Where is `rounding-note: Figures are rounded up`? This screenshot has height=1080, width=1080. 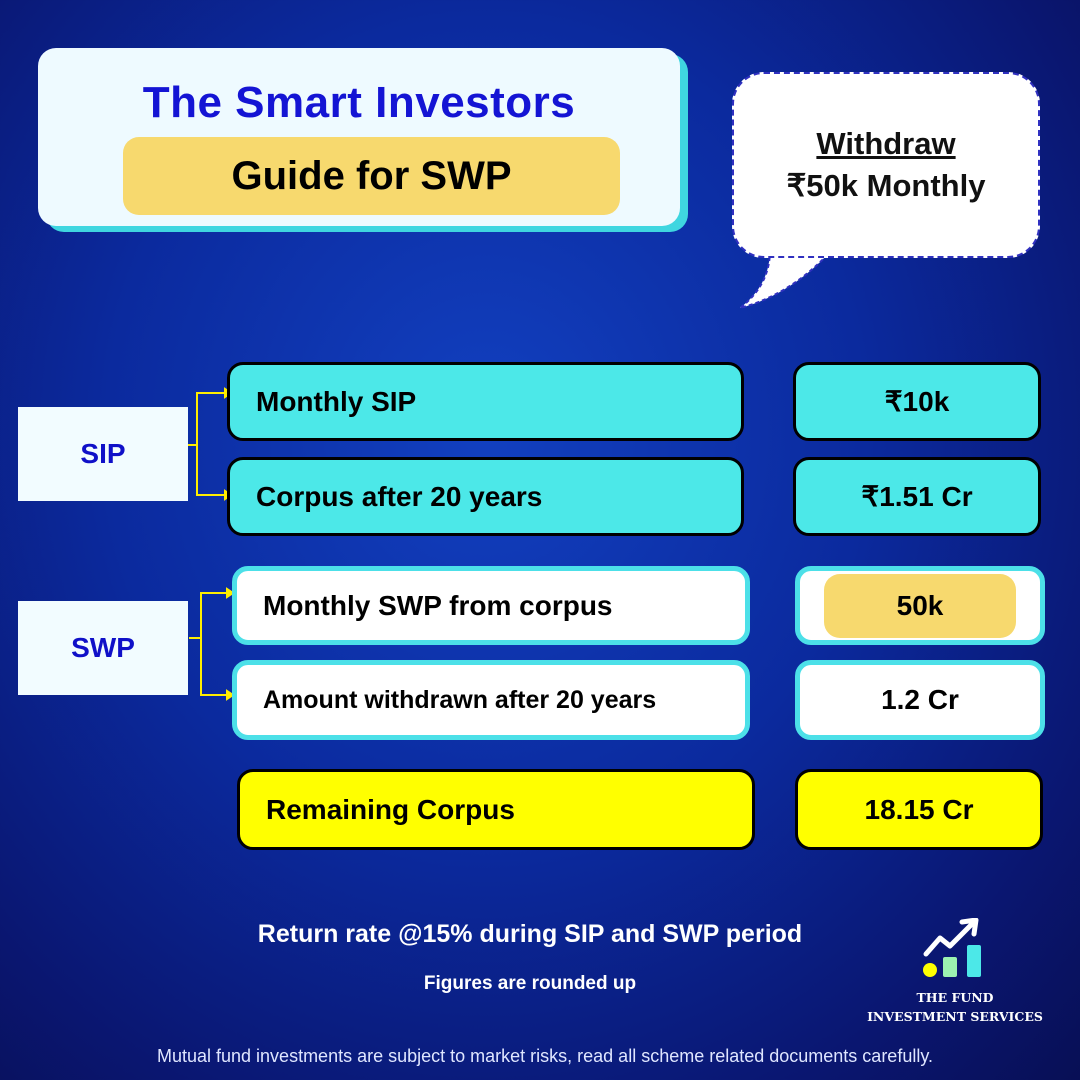 rounding-note: Figures are rounded up is located at coordinates (530, 983).